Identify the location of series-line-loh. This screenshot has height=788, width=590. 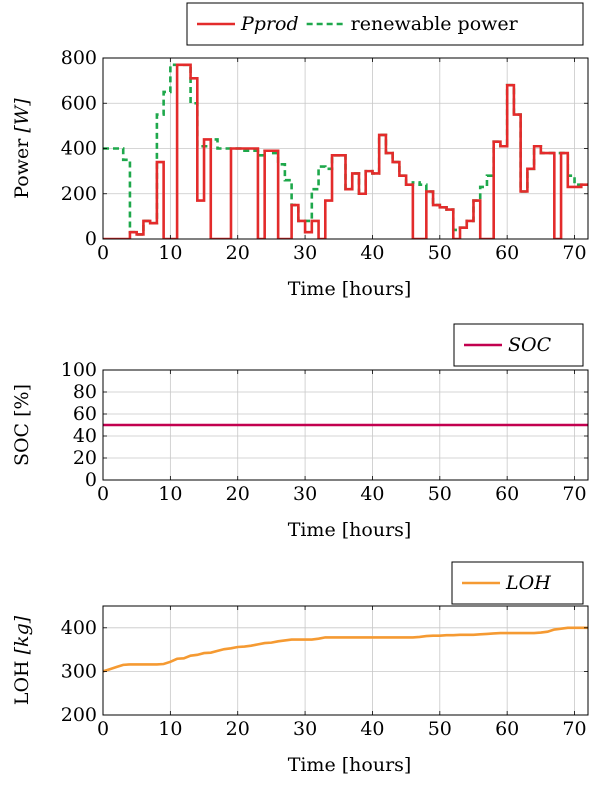
(345, 649).